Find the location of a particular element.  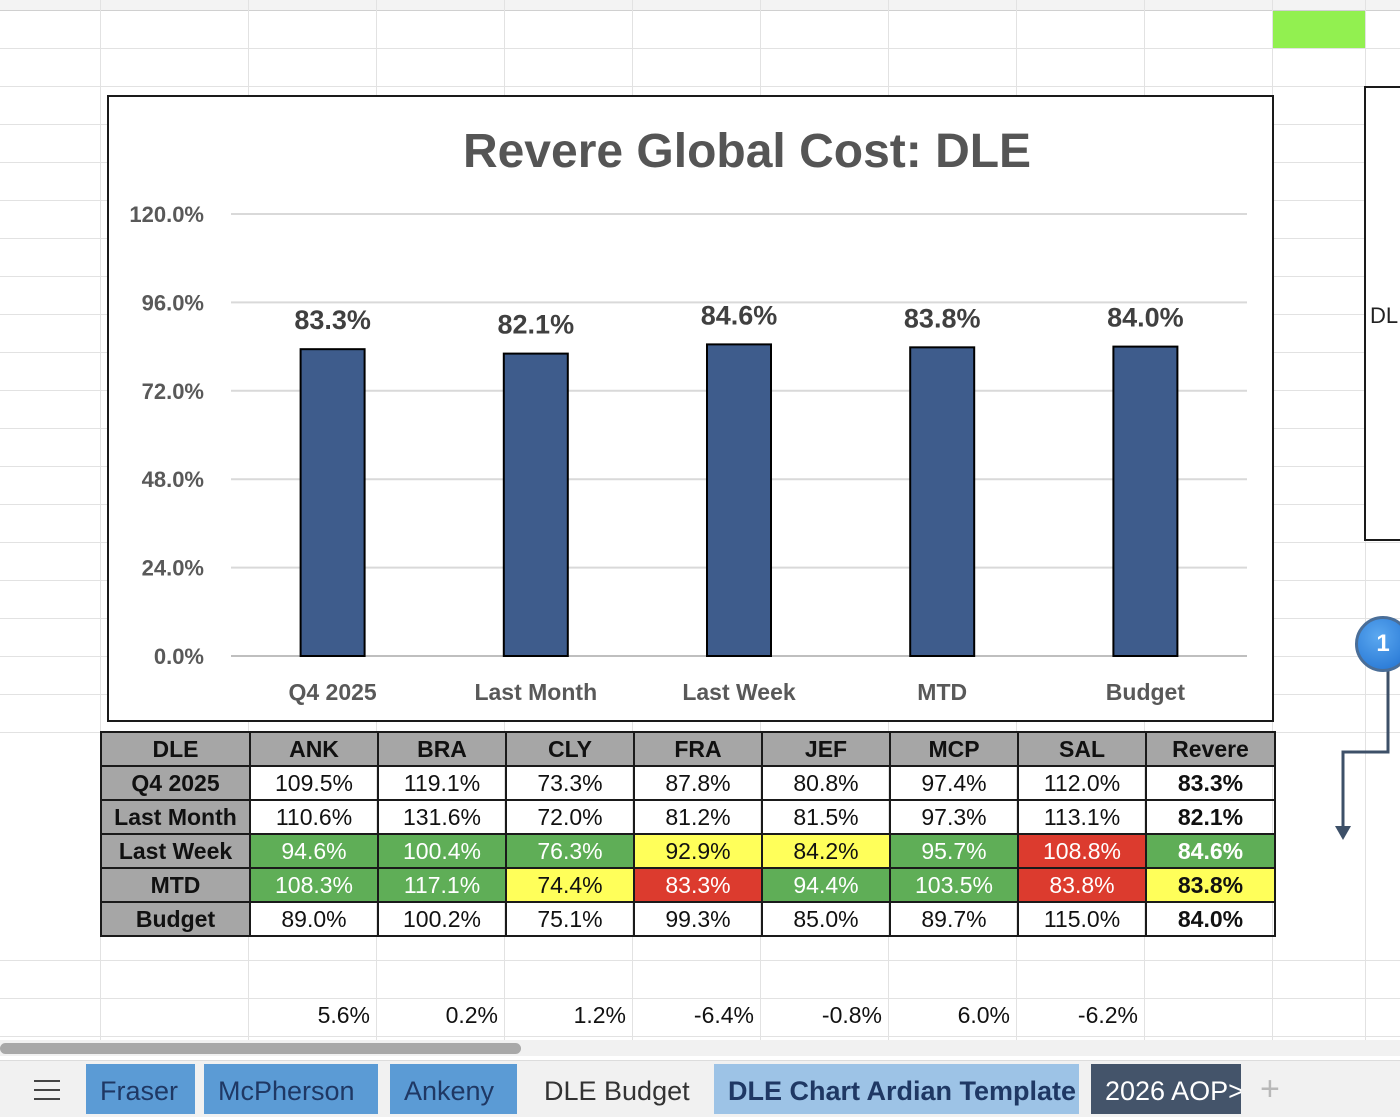

sheet-tab-mcpherson: McPherson is located at coordinates (291, 1089).